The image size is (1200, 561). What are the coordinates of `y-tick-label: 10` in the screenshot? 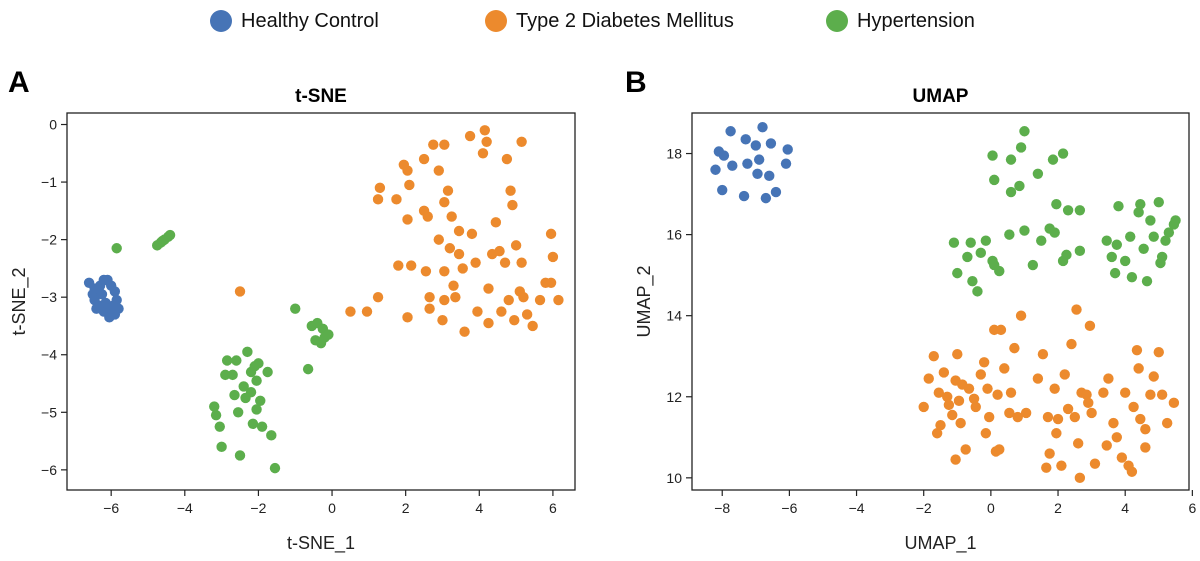 It's located at (674, 478).